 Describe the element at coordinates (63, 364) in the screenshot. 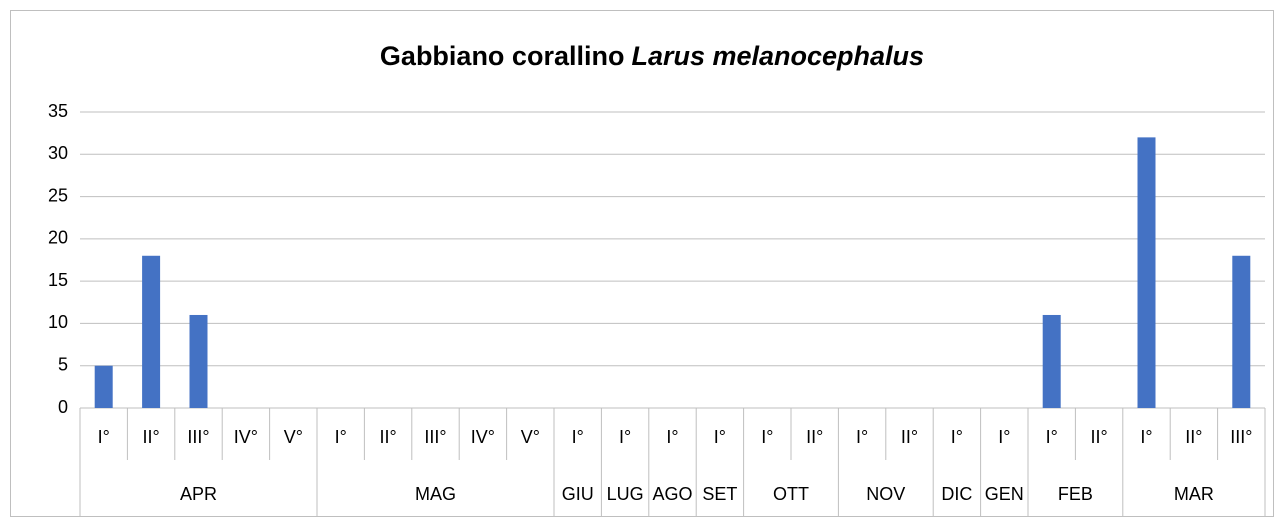

I see `y-tick-label: 5` at that location.